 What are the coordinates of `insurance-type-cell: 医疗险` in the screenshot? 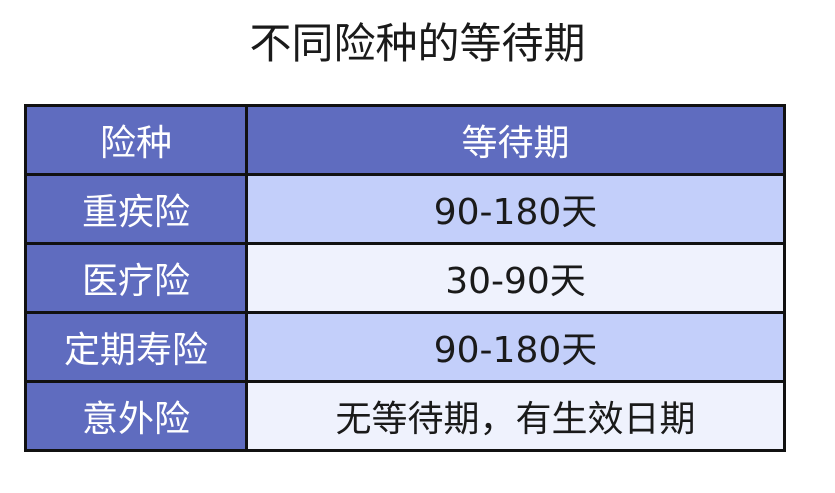 It's located at (136, 278).